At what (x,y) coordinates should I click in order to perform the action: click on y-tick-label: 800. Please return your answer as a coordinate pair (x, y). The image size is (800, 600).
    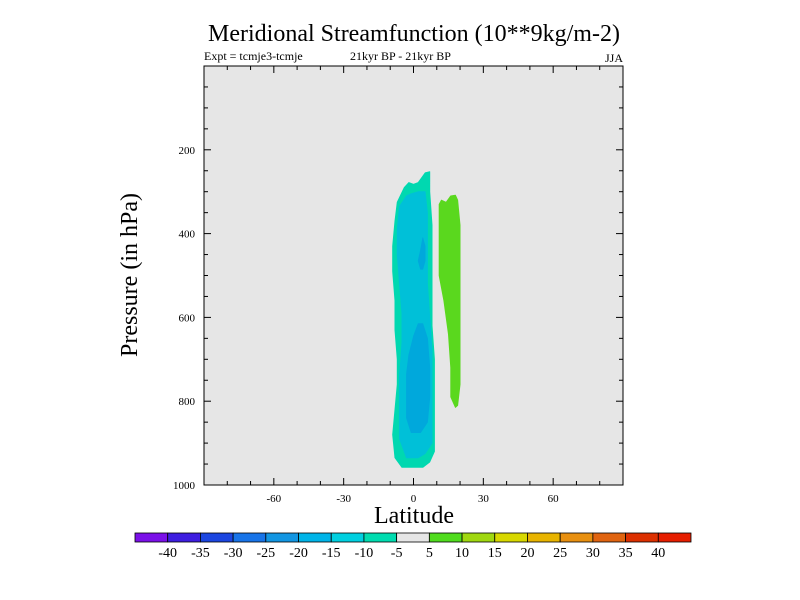
    Looking at the image, I should click on (187, 402).